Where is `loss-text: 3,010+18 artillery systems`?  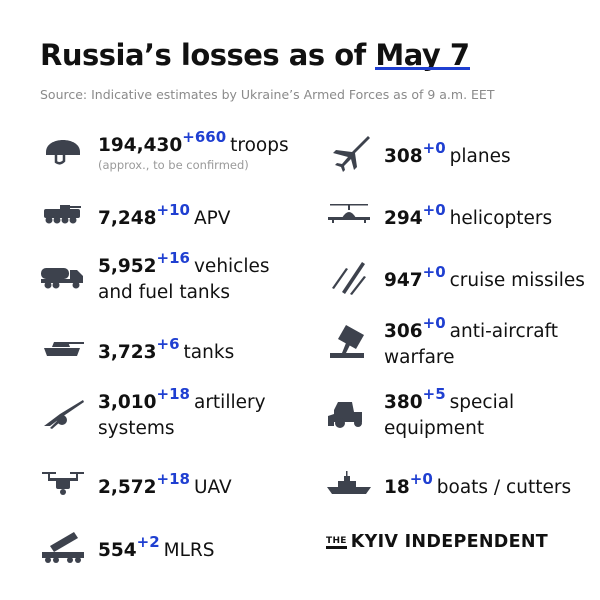 loss-text: 3,010+18 artillery systems is located at coordinates (182, 411).